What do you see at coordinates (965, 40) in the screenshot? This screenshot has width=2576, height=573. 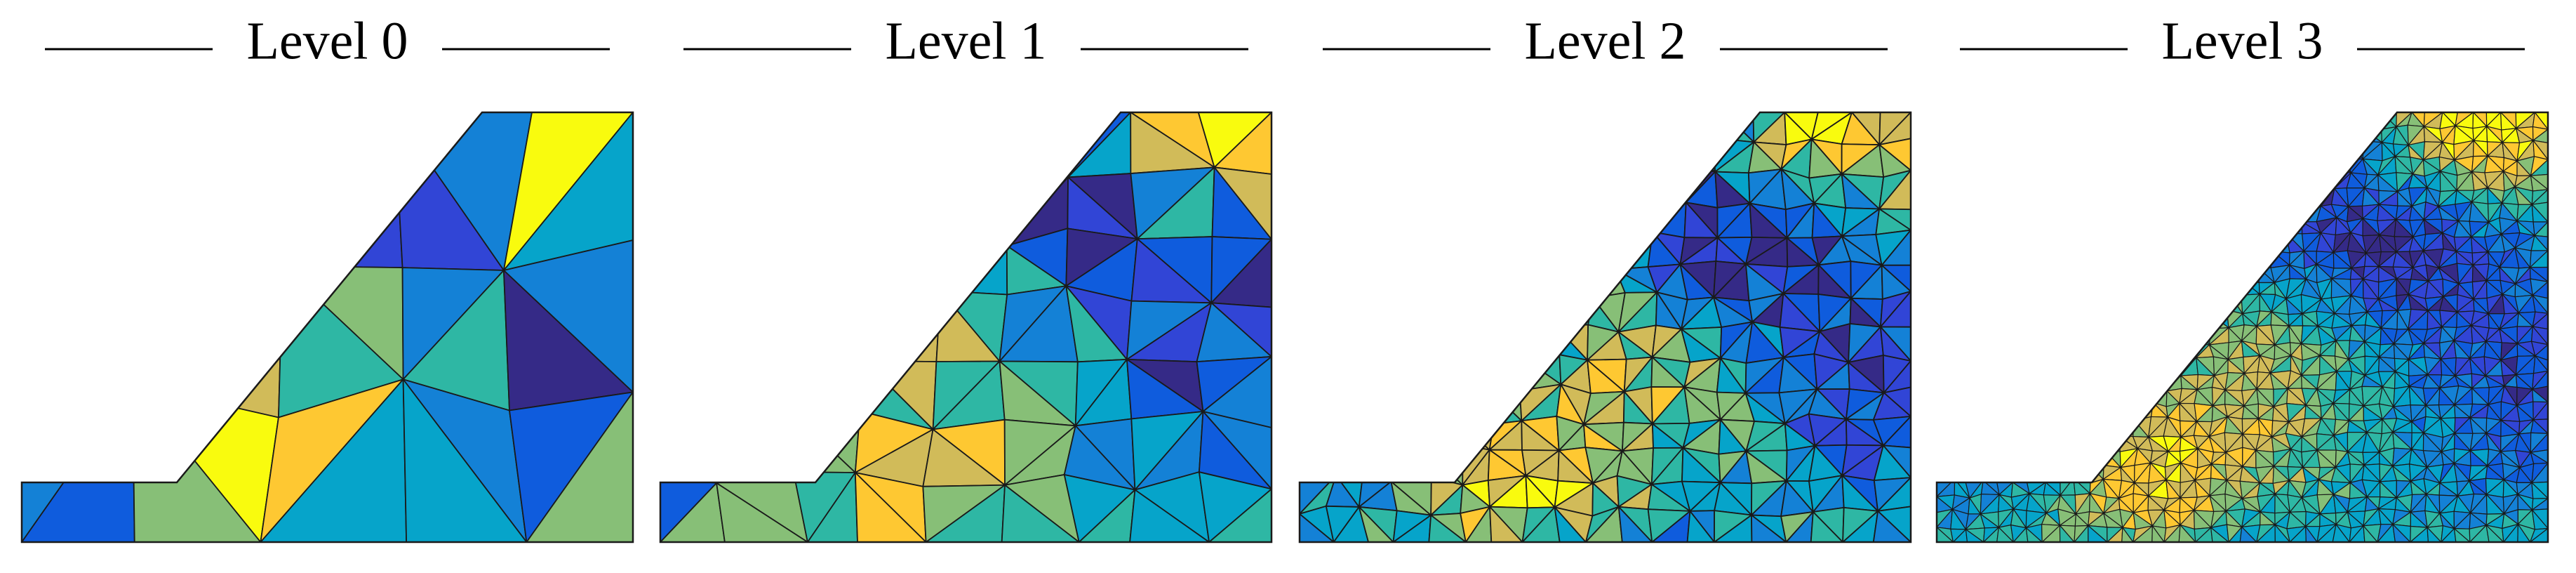 I see `panel-title: Level 1` at bounding box center [965, 40].